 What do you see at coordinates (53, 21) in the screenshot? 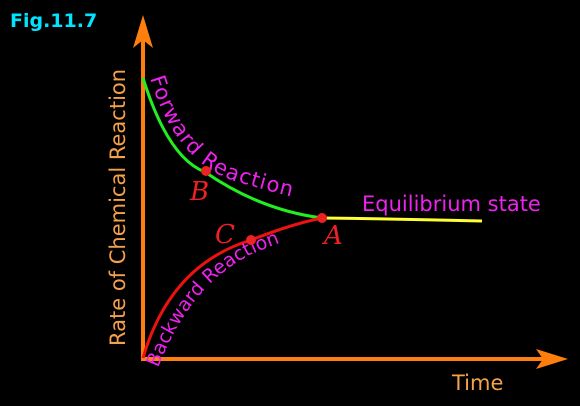
I see `figure-label: Fig.11.7` at bounding box center [53, 21].